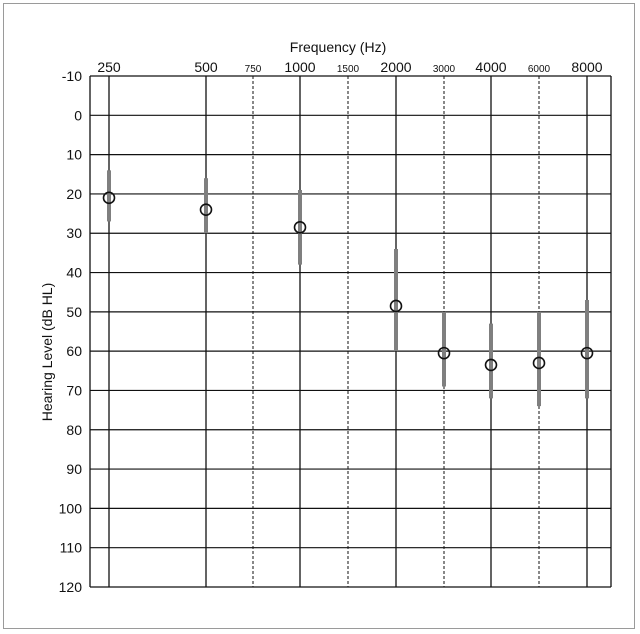 The image size is (640, 634). I want to click on x-tick-label: 3000, so click(444, 69).